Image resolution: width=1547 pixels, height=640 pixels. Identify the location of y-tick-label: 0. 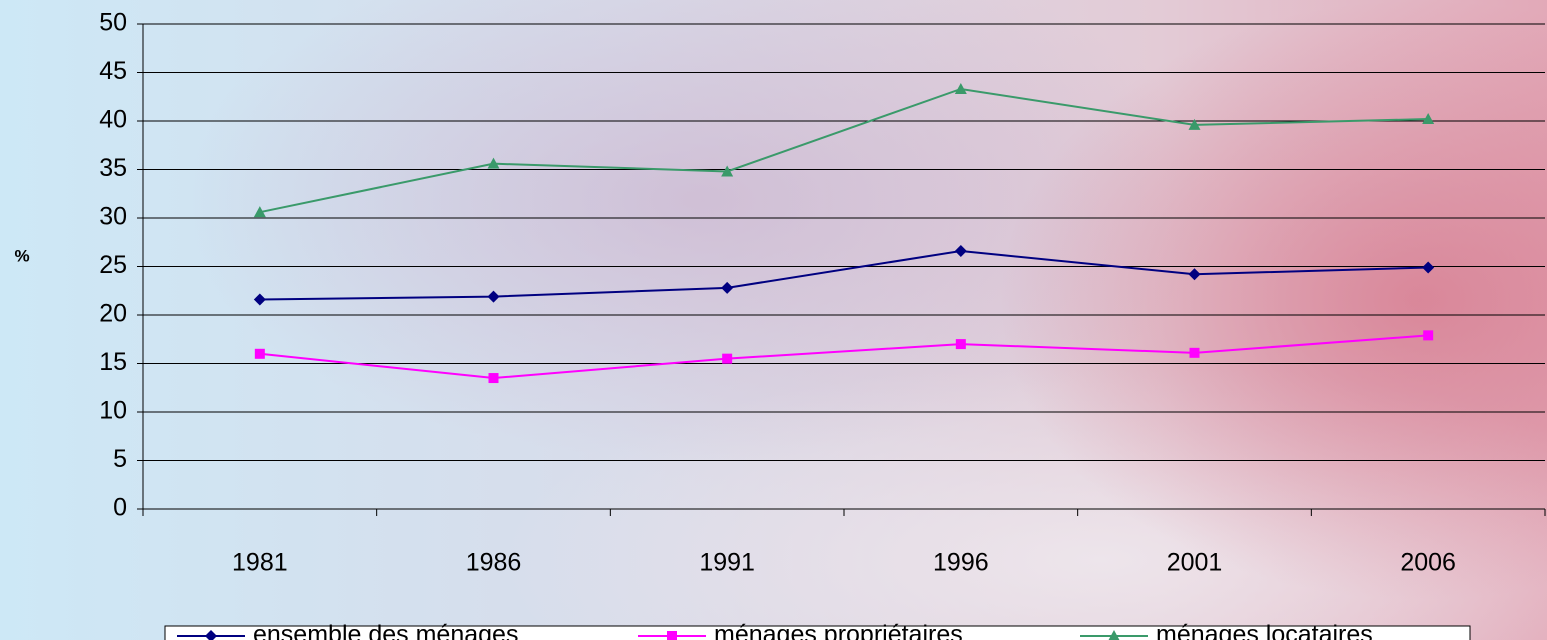
(120, 508).